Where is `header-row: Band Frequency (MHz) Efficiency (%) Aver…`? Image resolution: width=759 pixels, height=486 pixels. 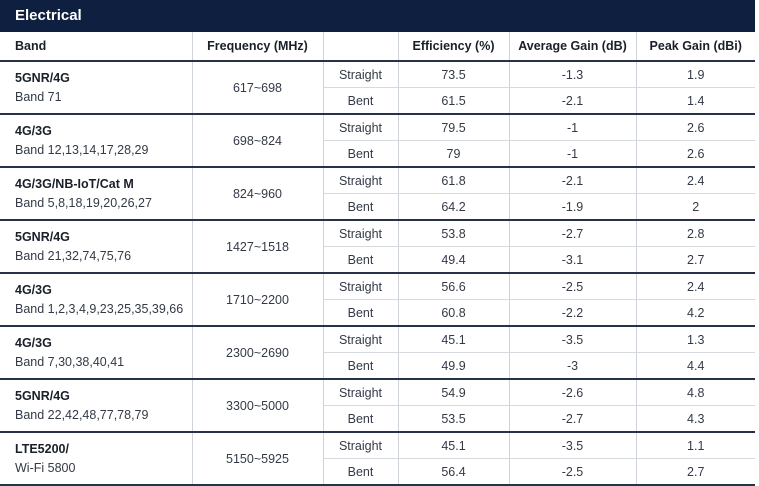 header-row: Band Frequency (MHz) Efficiency (%) Aver… is located at coordinates (377, 47).